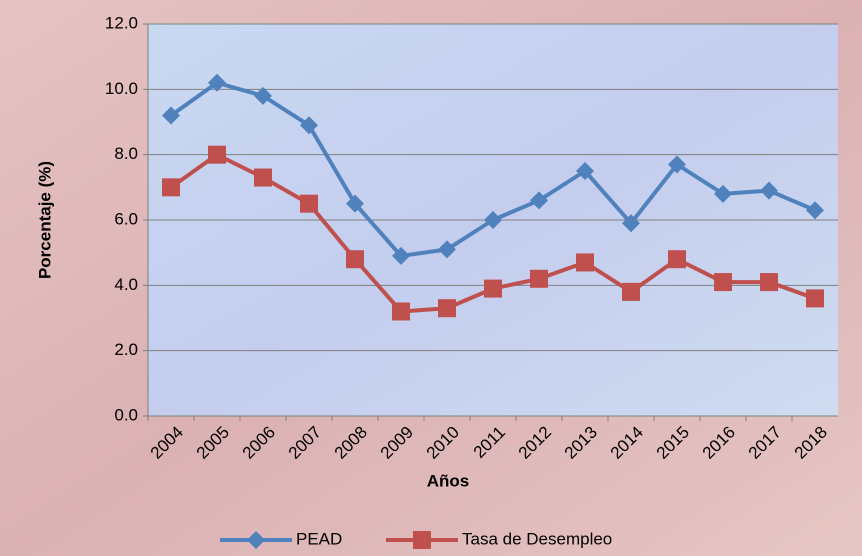 This screenshot has width=862, height=556. Describe the element at coordinates (537, 538) in the screenshot. I see `legend-label: Tasa de Desempleo` at that location.